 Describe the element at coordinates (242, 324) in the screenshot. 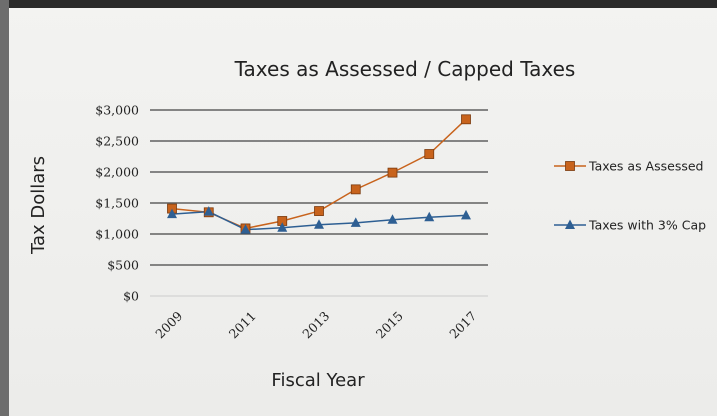

I see `x-tick-label: 2011` at that location.